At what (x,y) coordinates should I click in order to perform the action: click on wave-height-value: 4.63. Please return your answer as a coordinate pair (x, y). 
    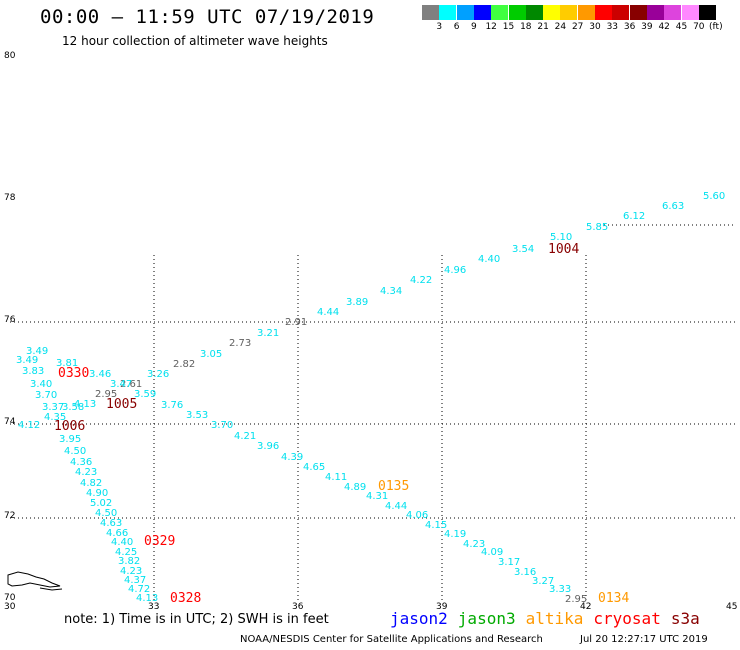
    Looking at the image, I should click on (111, 523).